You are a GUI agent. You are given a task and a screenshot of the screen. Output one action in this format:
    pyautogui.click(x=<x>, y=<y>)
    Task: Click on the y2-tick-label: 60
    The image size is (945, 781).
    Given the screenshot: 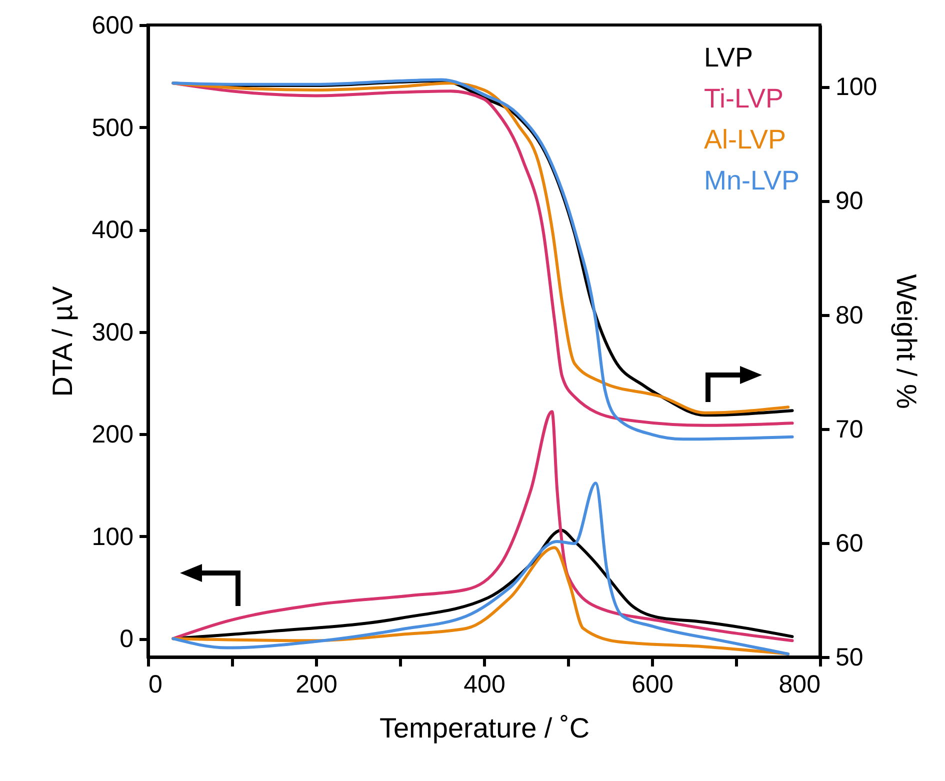 What is the action you would take?
    pyautogui.click(x=850, y=543)
    